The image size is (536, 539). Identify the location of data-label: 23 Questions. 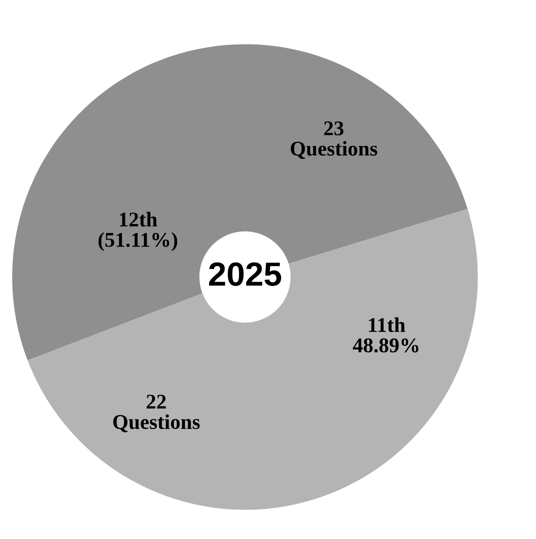
(334, 140).